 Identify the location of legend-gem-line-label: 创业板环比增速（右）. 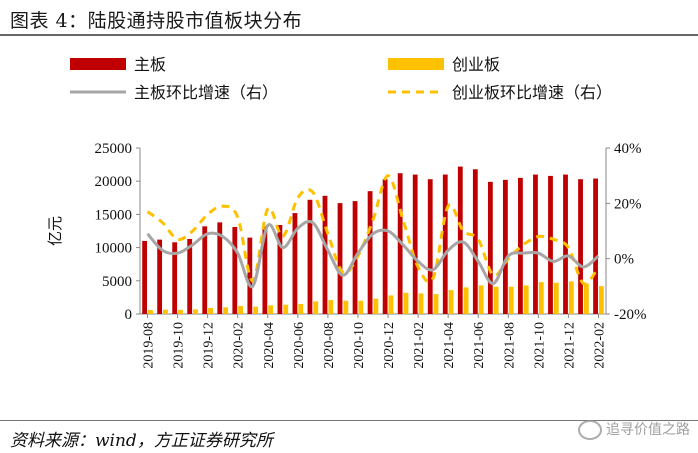
(532, 92).